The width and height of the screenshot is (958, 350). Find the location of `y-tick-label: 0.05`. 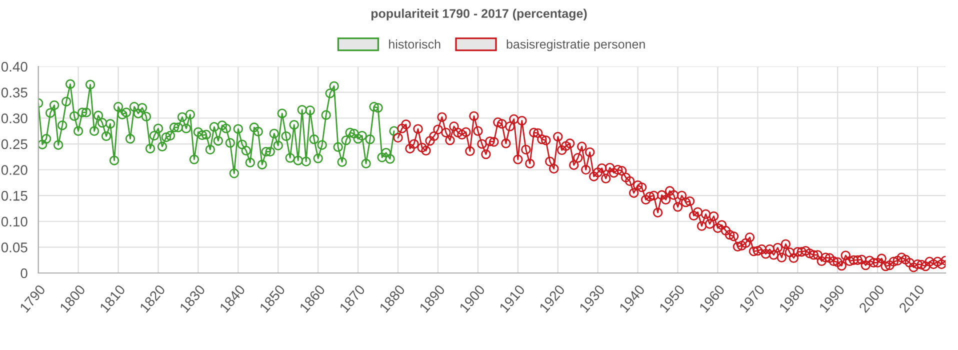

y-tick-label: 0.05 is located at coordinates (14, 247).